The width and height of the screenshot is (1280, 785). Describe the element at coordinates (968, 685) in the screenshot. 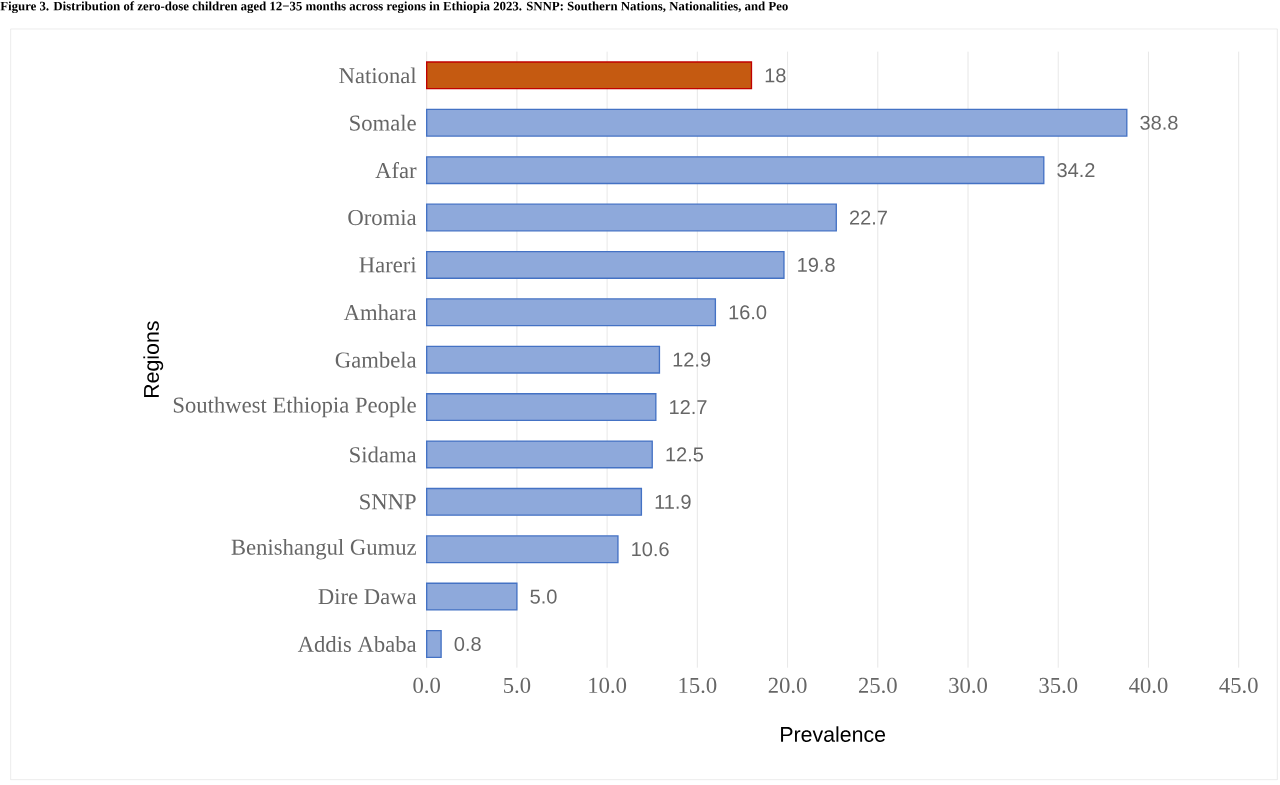

I see `x-tick-label: 30.0` at that location.